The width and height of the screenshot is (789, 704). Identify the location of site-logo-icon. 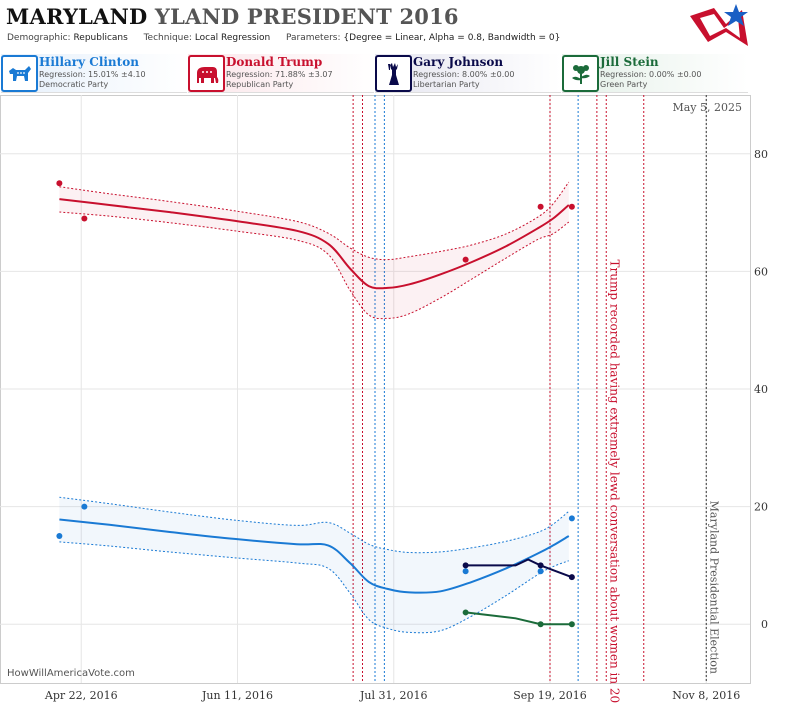
(719, 25).